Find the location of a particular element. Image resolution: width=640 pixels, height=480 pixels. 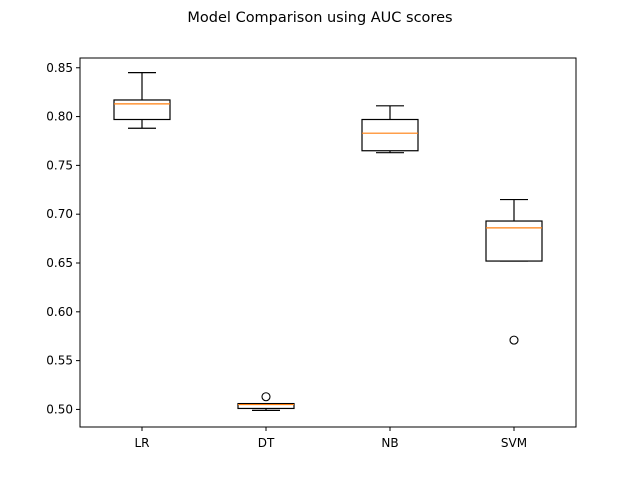

x-tick-label-dt: DT is located at coordinates (266, 443).